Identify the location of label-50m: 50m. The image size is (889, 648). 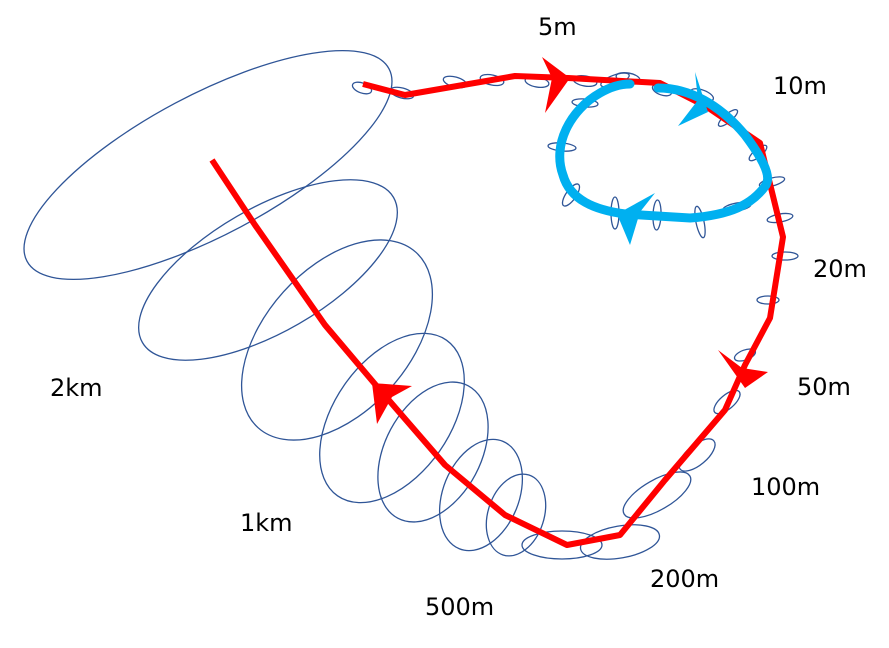
(824, 387).